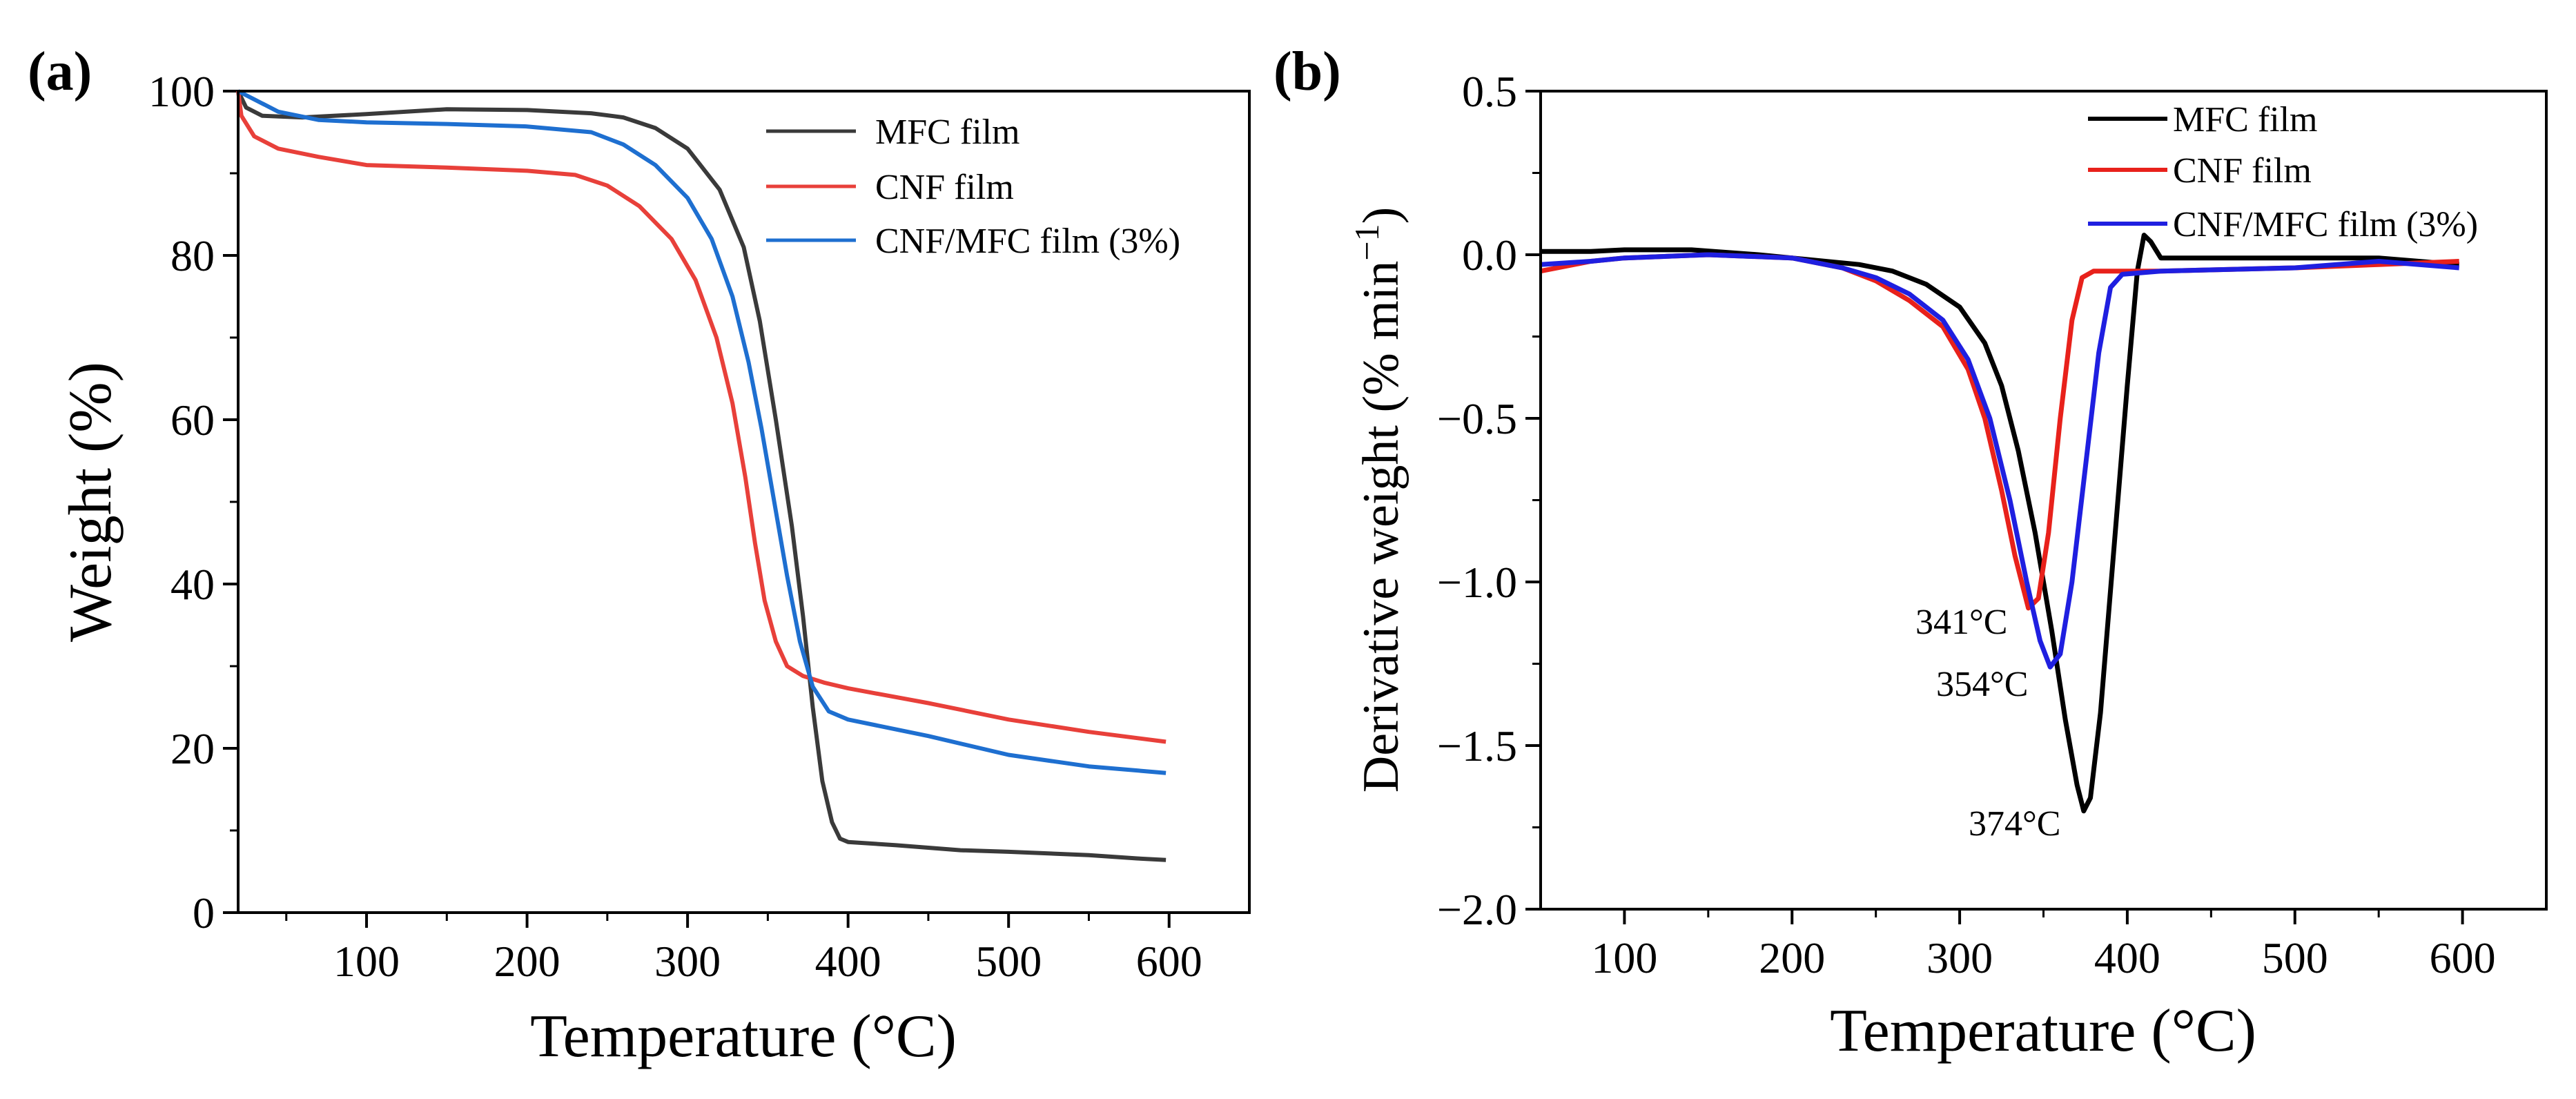 The height and width of the screenshot is (1099, 2576). I want to click on panel-a-ylabel: Weight (%), so click(90, 502).